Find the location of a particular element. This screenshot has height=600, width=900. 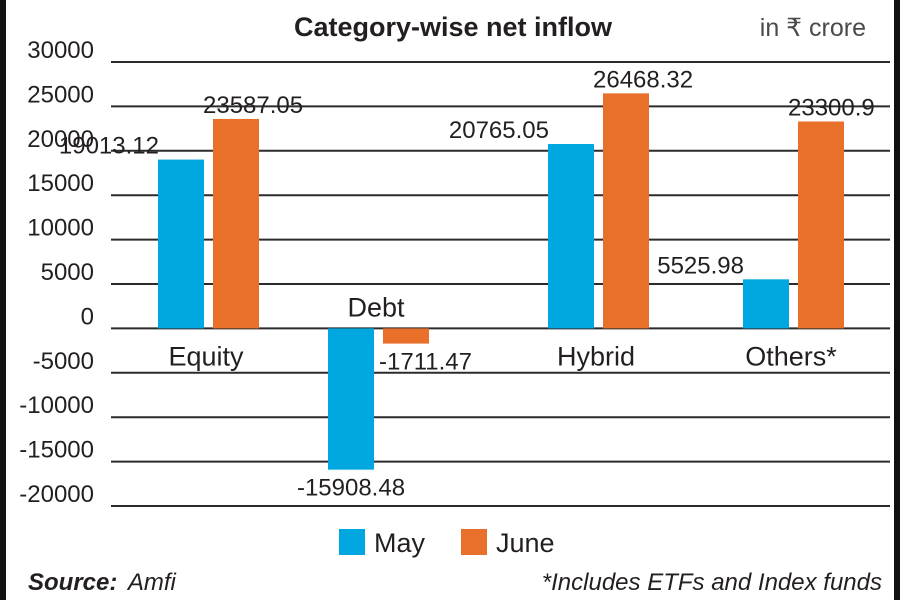

y-tick-label: -20000 is located at coordinates (56, 494).